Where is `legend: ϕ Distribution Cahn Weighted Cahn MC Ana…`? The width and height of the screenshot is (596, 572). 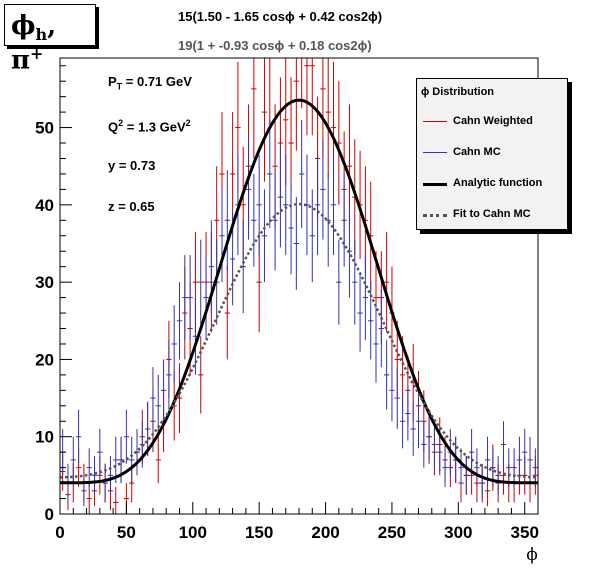
legend: ϕ Distribution Cahn Weighted Cahn MC Ana… is located at coordinates (492, 154).